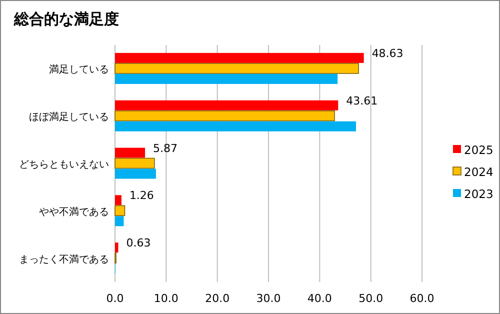 The width and height of the screenshot is (500, 314). I want to click on y-tick-label: ほぼ満足している, so click(69, 117).